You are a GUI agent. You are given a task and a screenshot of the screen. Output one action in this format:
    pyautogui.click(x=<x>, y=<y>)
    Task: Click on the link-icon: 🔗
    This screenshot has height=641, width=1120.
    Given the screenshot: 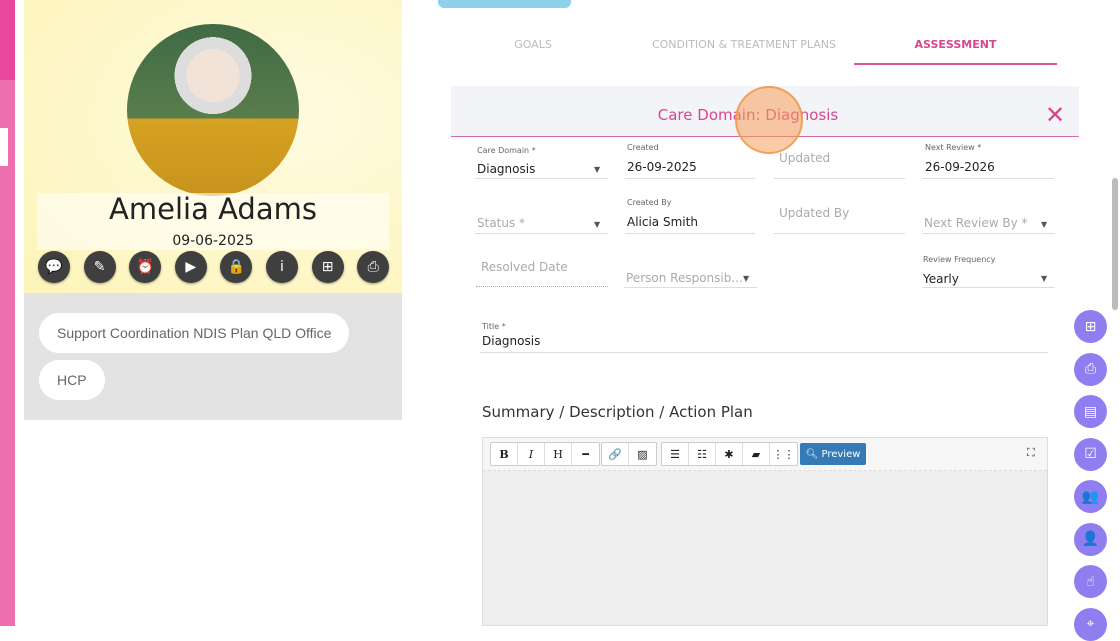 What is the action you would take?
    pyautogui.click(x=615, y=454)
    